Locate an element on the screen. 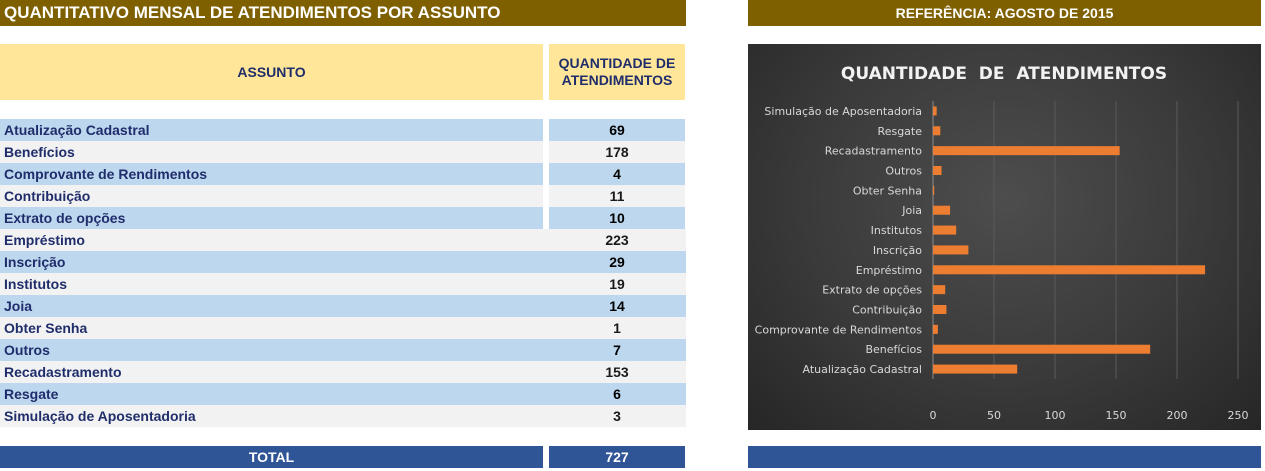 The height and width of the screenshot is (471, 1265). row-quantity: 29 is located at coordinates (617, 262).